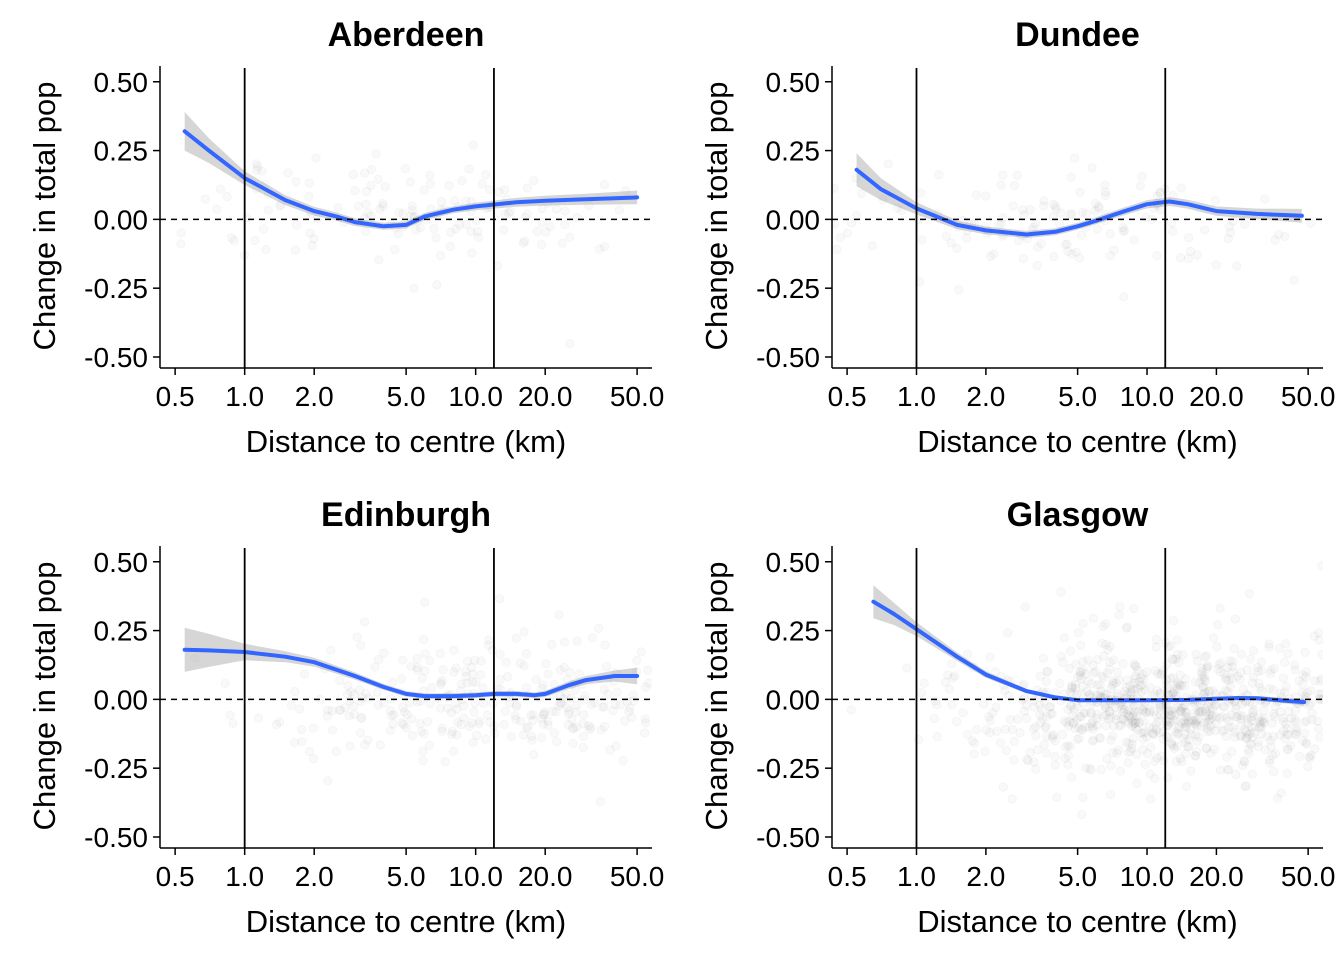  Describe the element at coordinates (1147, 396) in the screenshot. I see `x-tick-label: 10.0` at that location.